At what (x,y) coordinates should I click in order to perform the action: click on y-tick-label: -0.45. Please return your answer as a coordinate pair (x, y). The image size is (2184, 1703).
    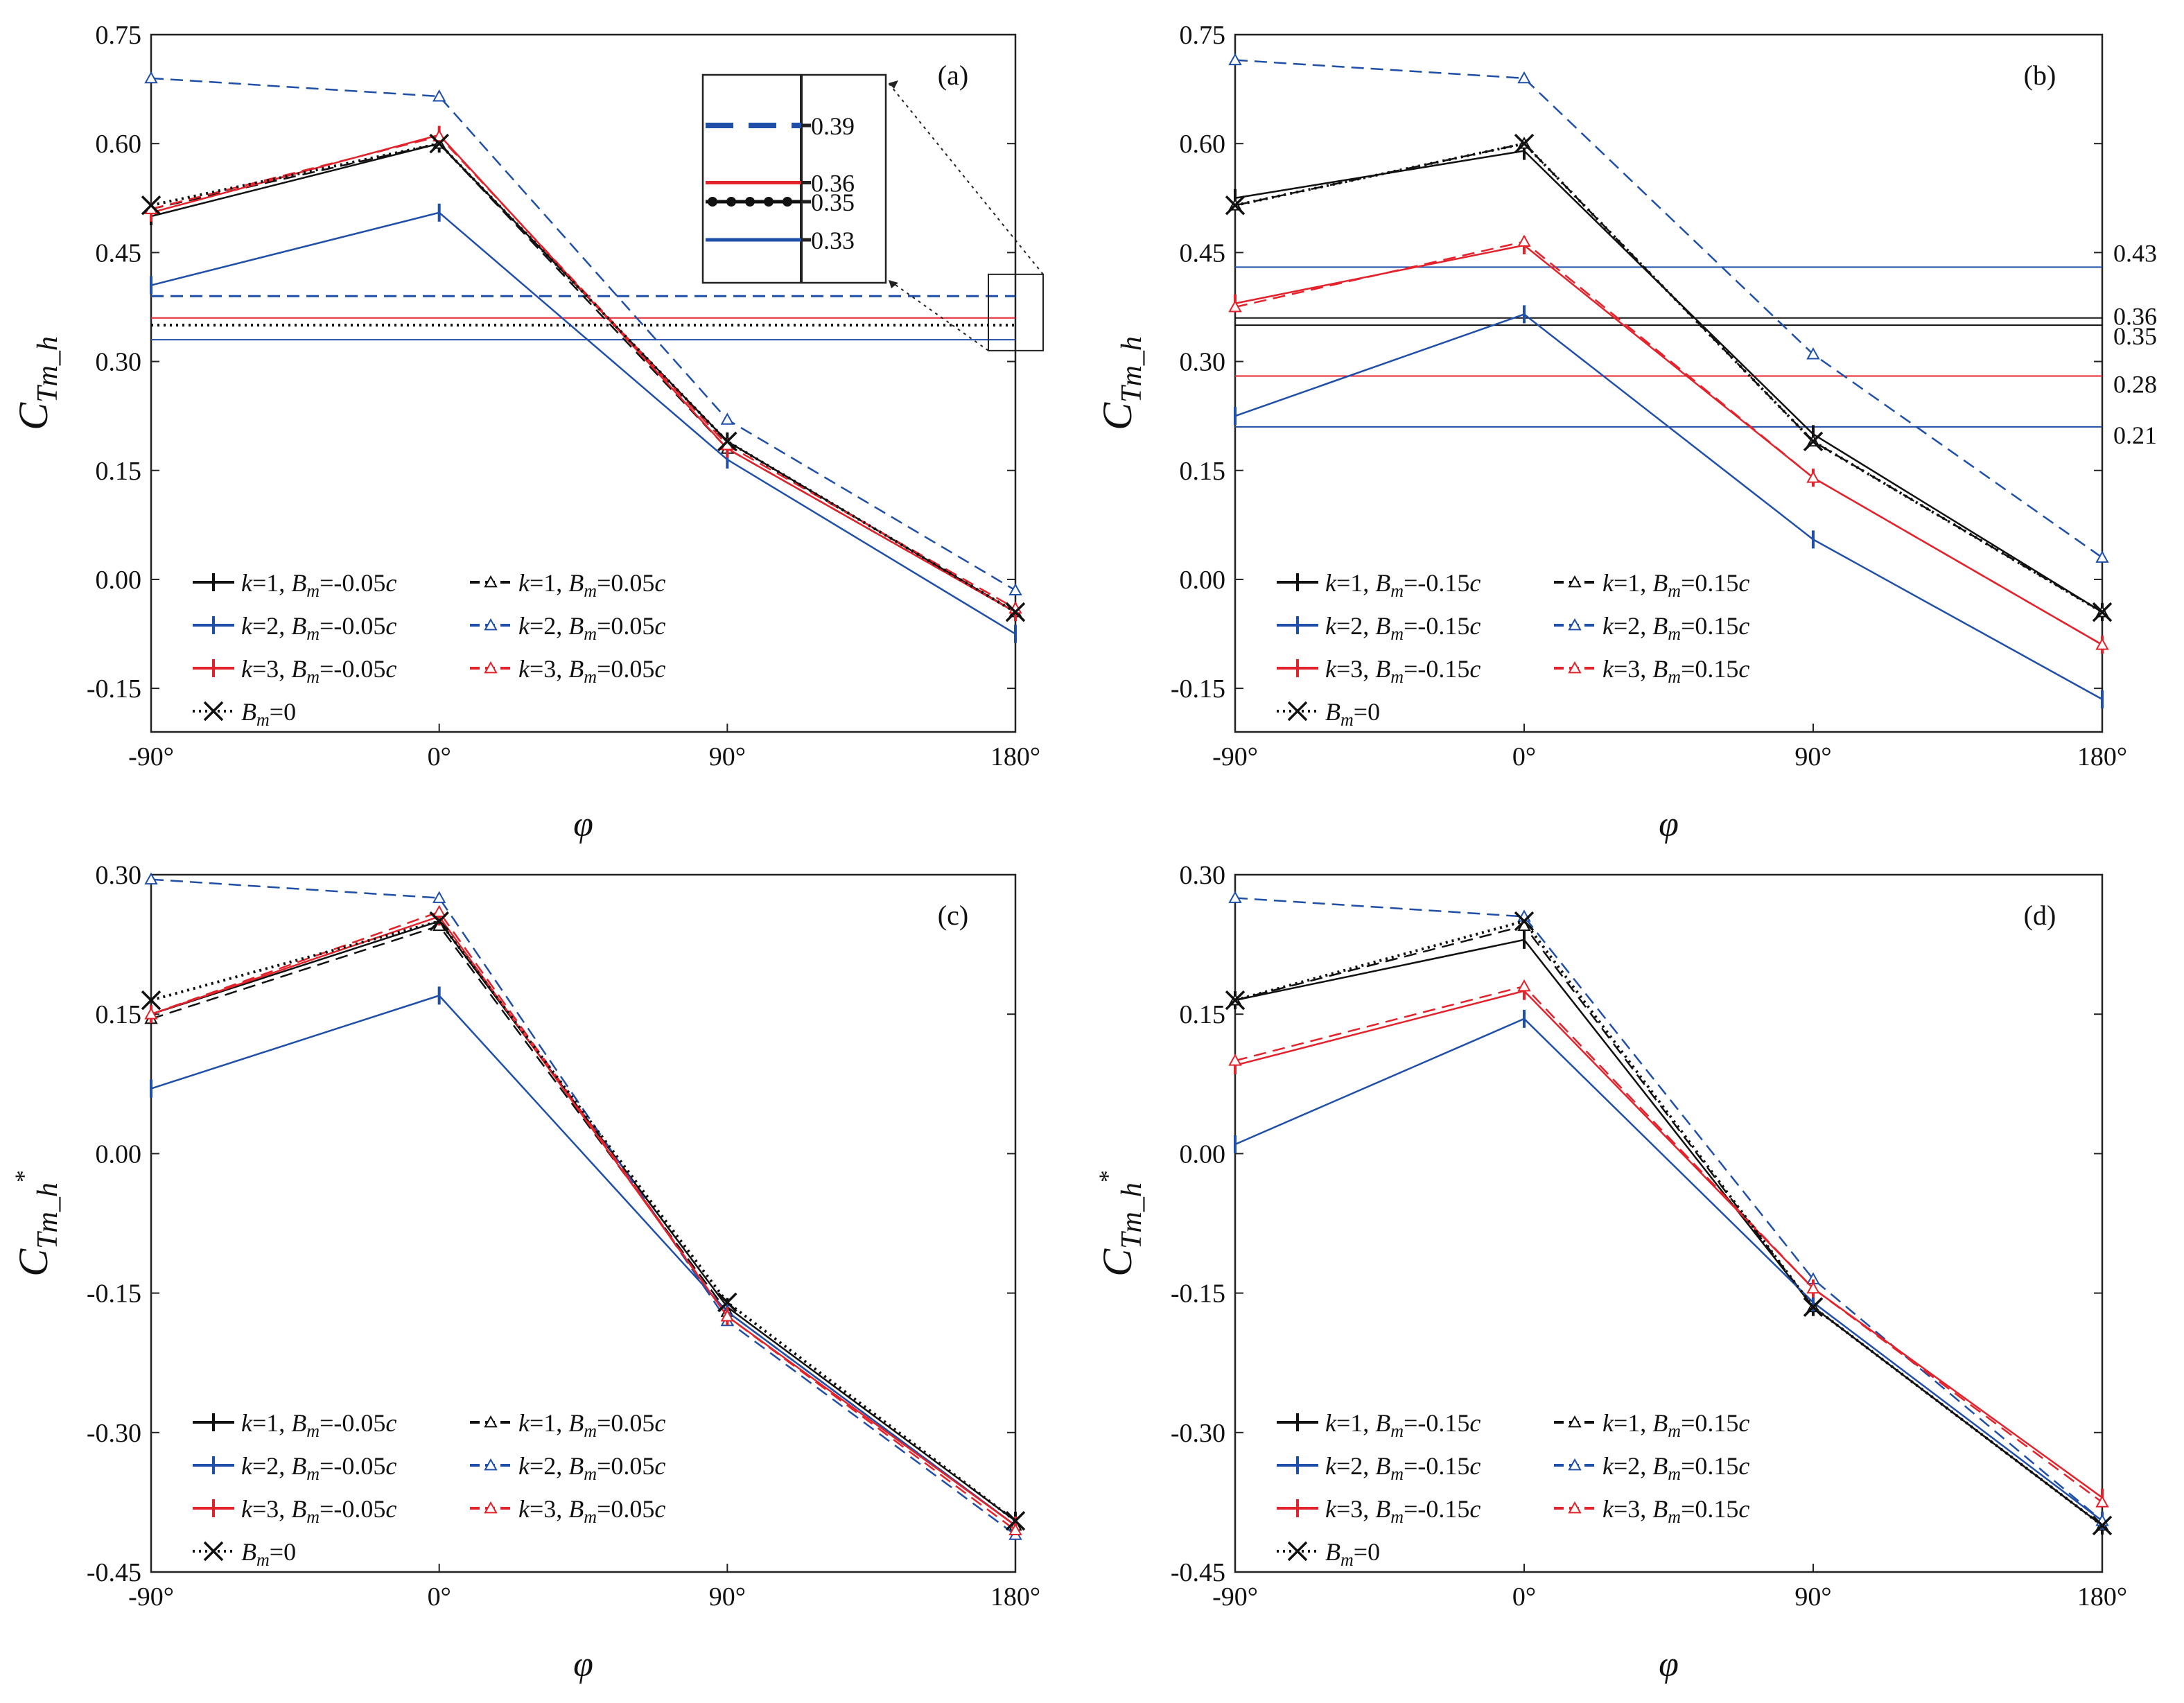
    Looking at the image, I should click on (1198, 1572).